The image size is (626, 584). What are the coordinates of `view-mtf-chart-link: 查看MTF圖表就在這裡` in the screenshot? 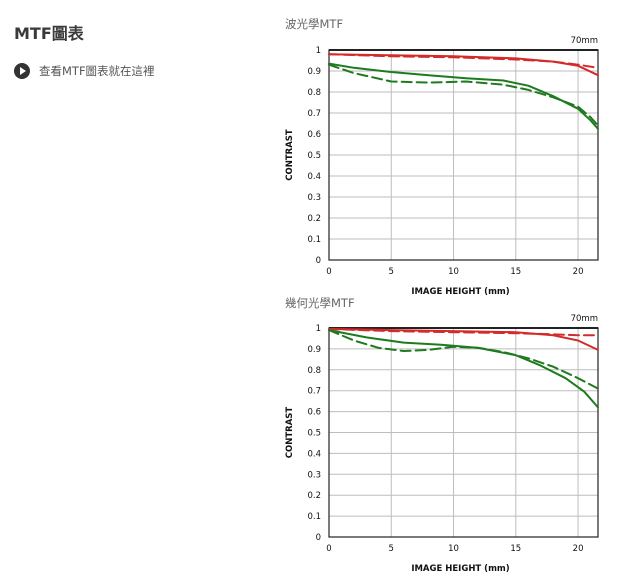 It's located at (84, 71).